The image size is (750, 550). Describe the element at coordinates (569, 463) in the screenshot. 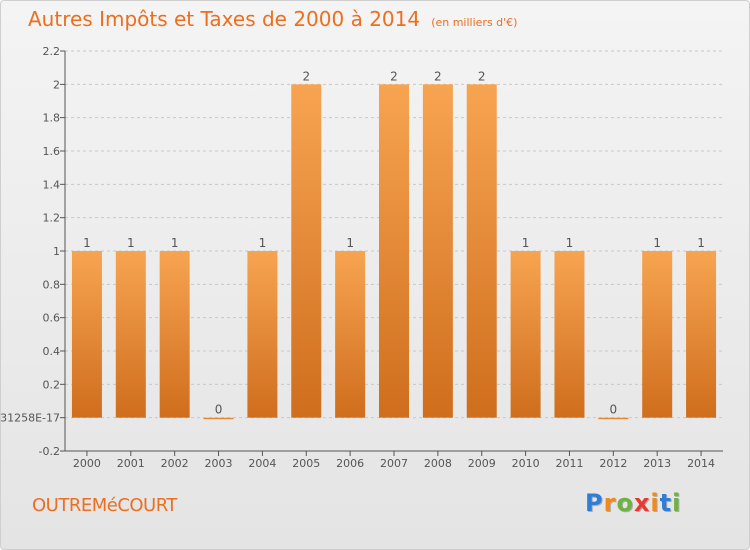

I see `x-tick-label: 2011` at that location.